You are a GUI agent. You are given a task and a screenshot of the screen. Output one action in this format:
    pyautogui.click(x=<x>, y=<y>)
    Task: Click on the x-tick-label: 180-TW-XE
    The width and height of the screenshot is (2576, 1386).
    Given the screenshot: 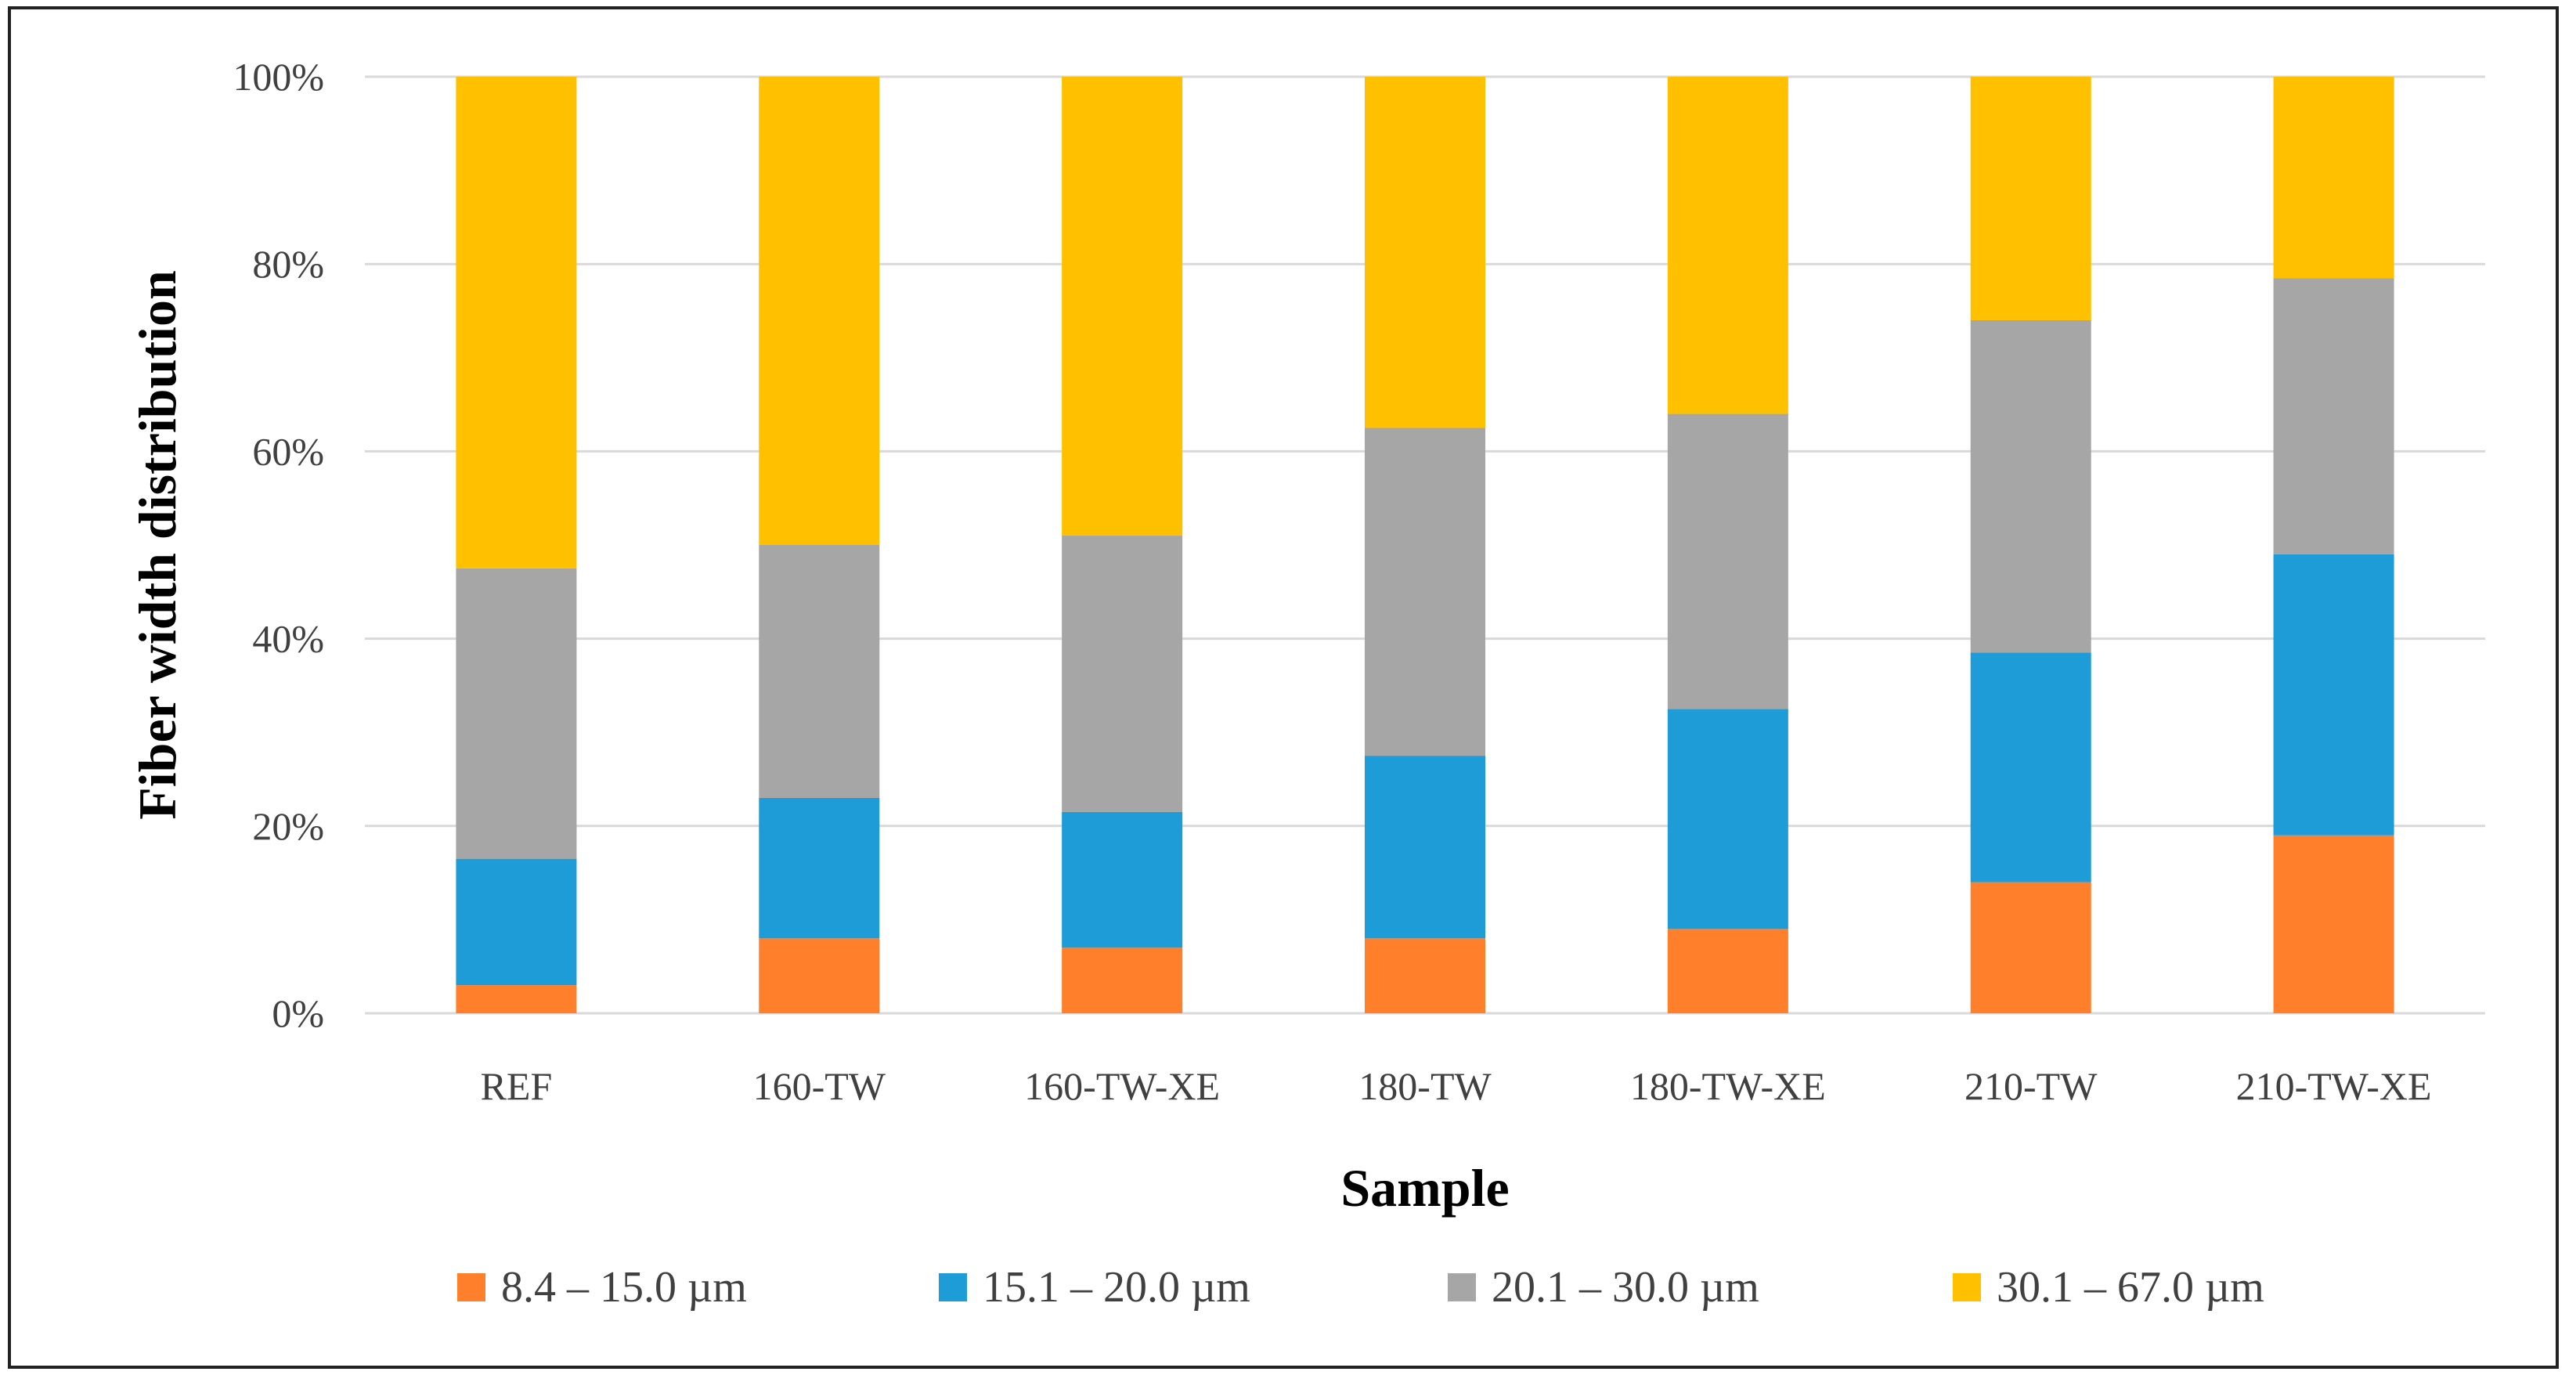 What is the action you would take?
    pyautogui.click(x=1728, y=1086)
    